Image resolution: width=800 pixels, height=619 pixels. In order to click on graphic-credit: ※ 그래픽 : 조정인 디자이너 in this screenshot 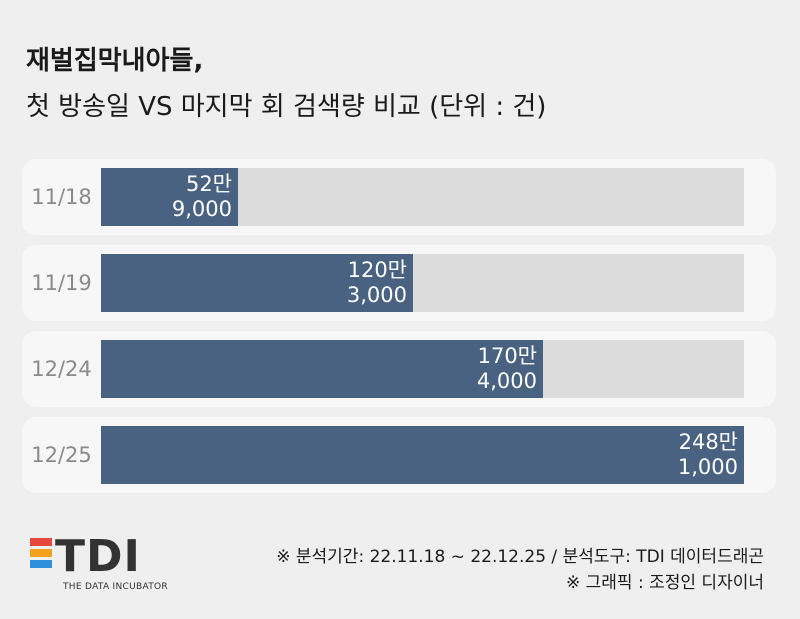, I will do `click(665, 583)`.